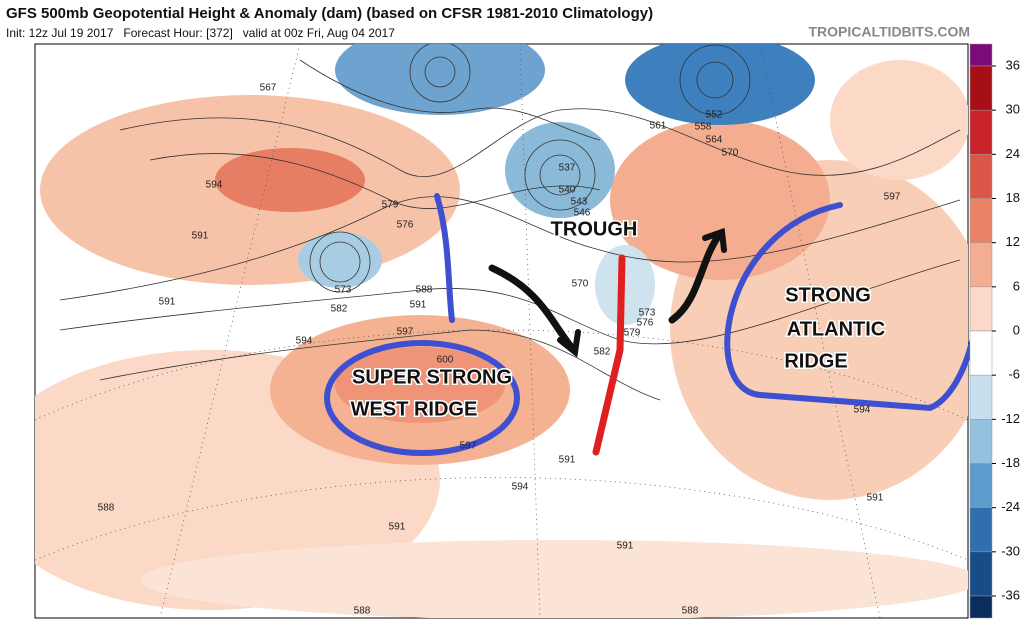 This screenshot has height=638, width=1024. Describe the element at coordinates (1013, 197) in the screenshot. I see `colorbar-tick-label: 18` at that location.